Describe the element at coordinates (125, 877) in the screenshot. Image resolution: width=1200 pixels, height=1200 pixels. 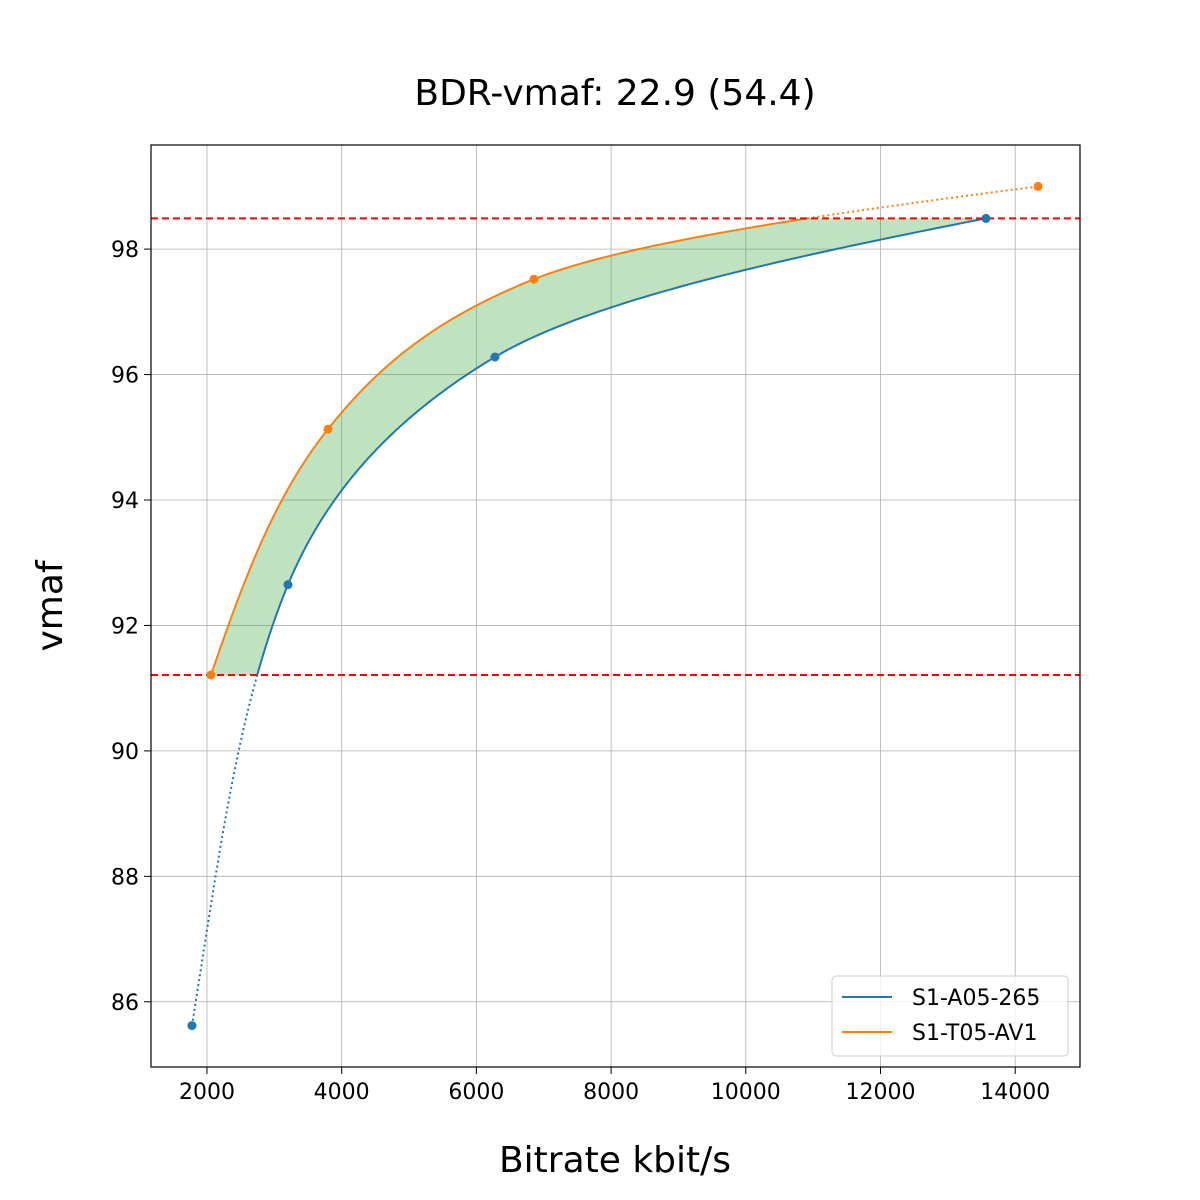
I see `y-tick-label: 88` at that location.